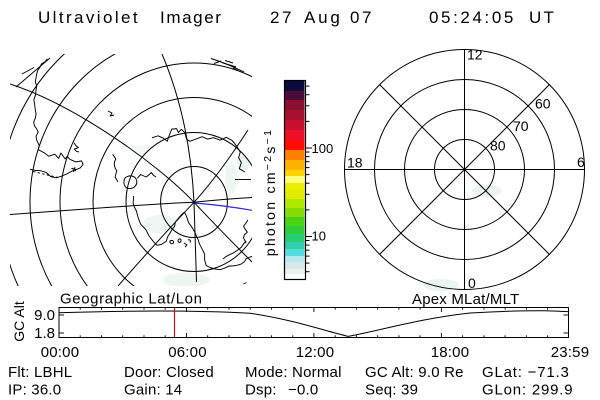 Image resolution: width=600 pixels, height=400 pixels. I want to click on svg-text: GLon: 299.9, so click(527, 390).